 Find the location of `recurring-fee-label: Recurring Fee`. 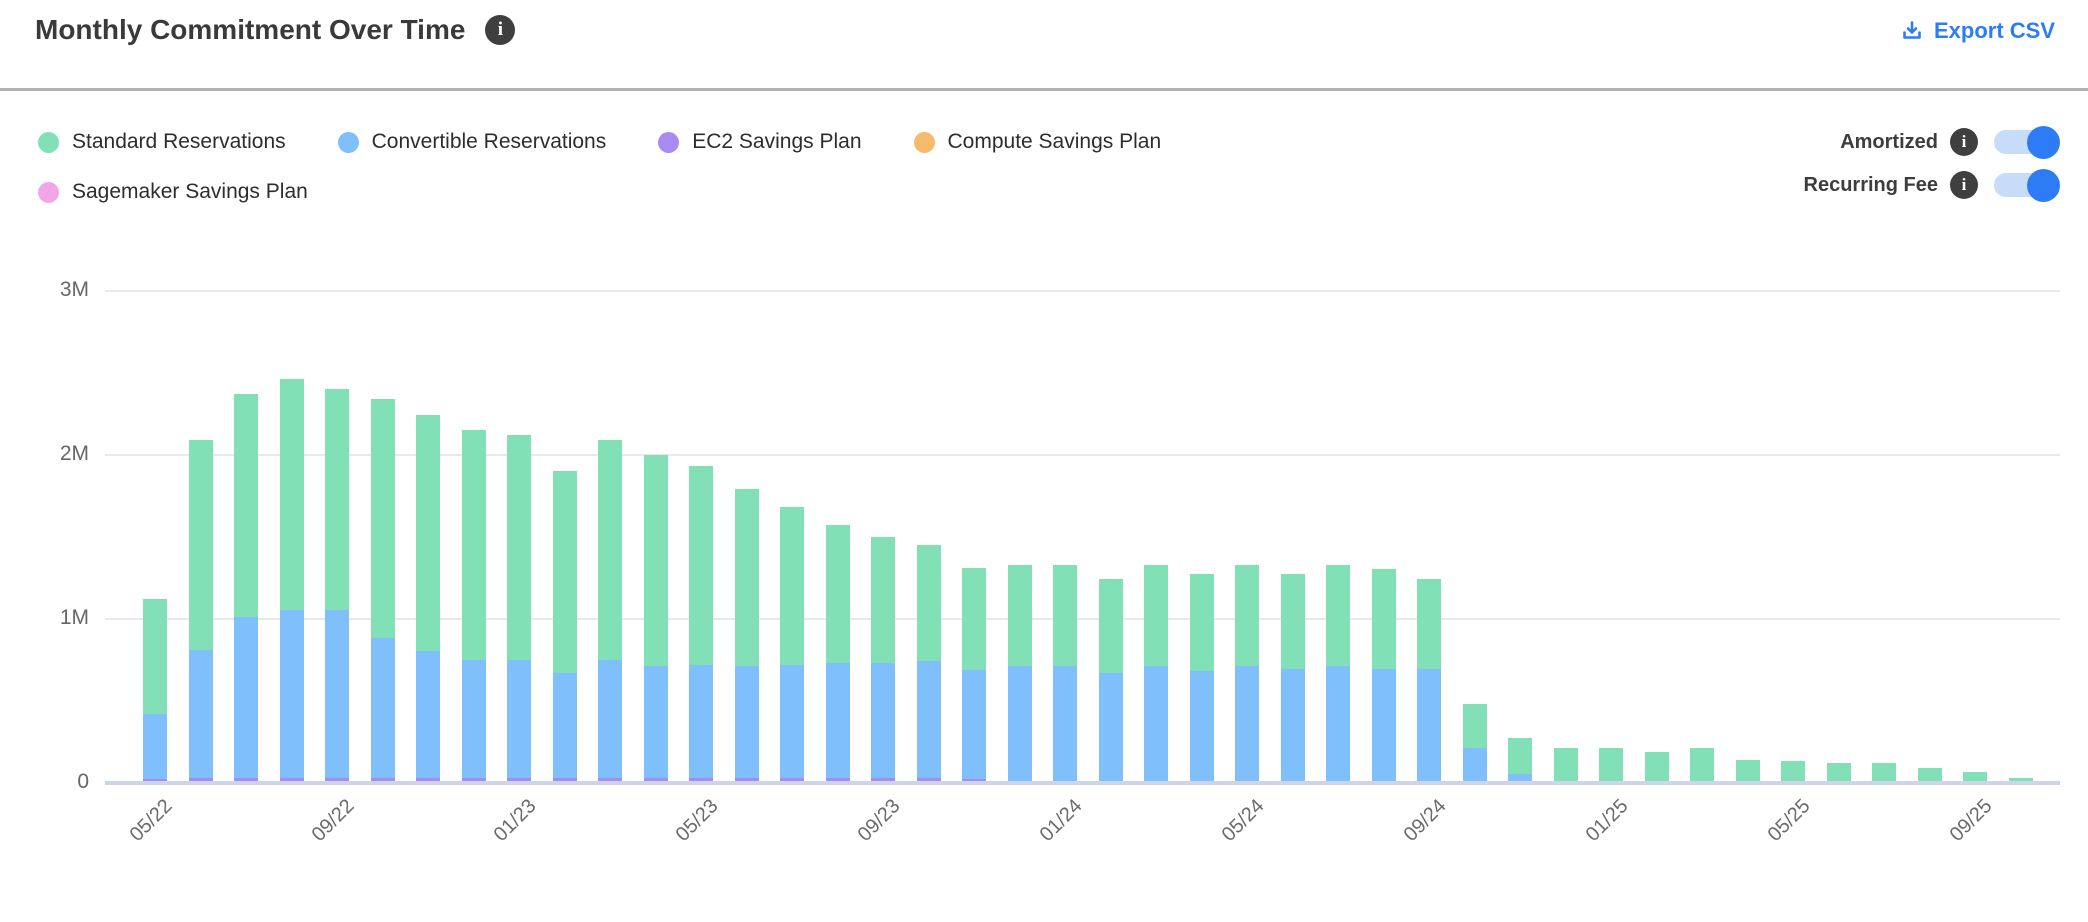

recurring-fee-label: Recurring Fee is located at coordinates (1870, 184).